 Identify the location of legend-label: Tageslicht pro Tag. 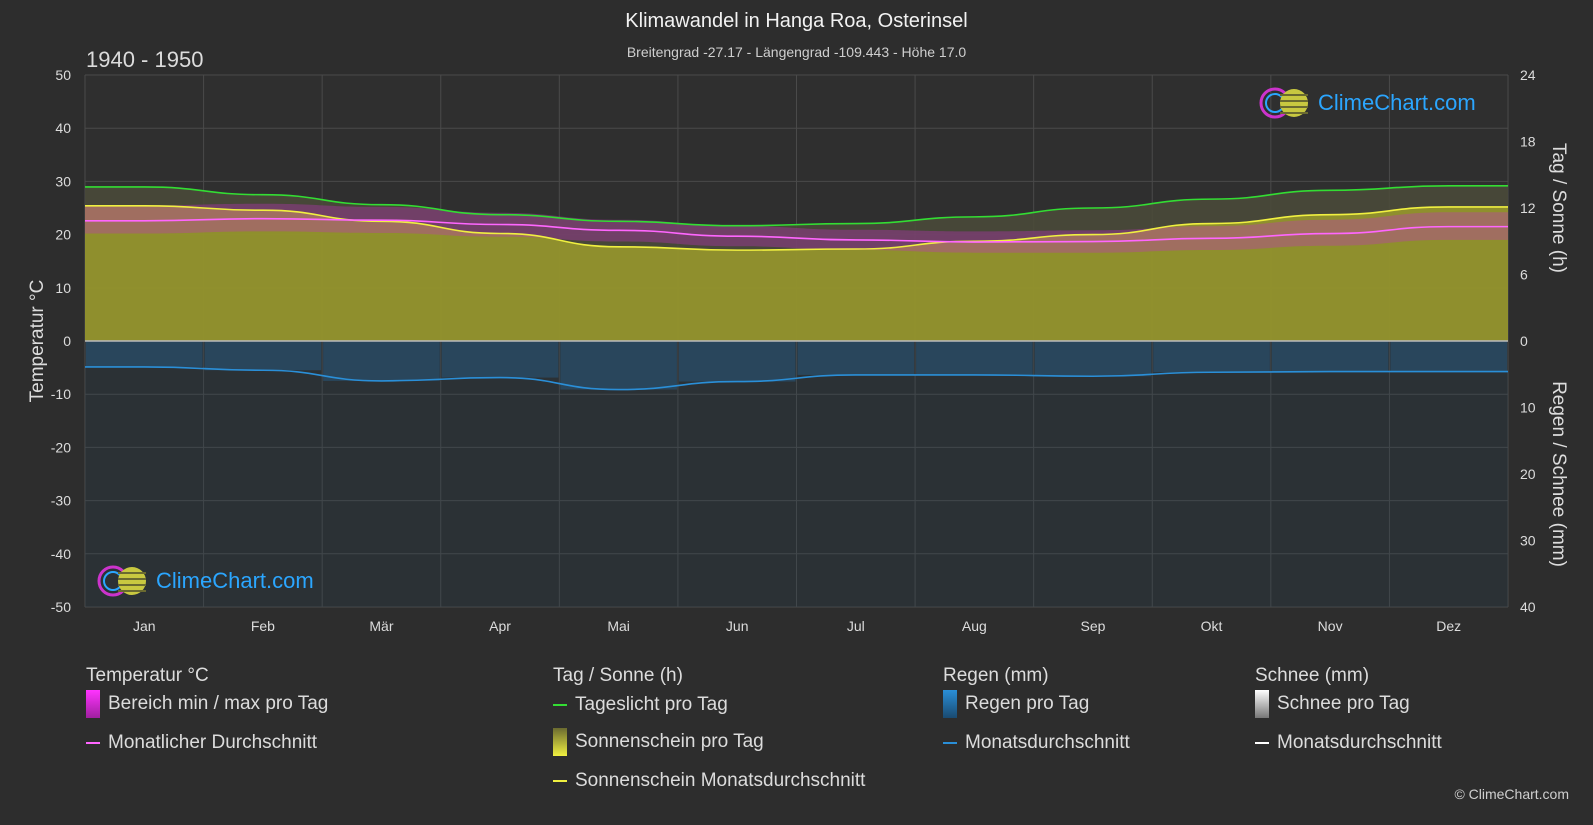
(651, 704).